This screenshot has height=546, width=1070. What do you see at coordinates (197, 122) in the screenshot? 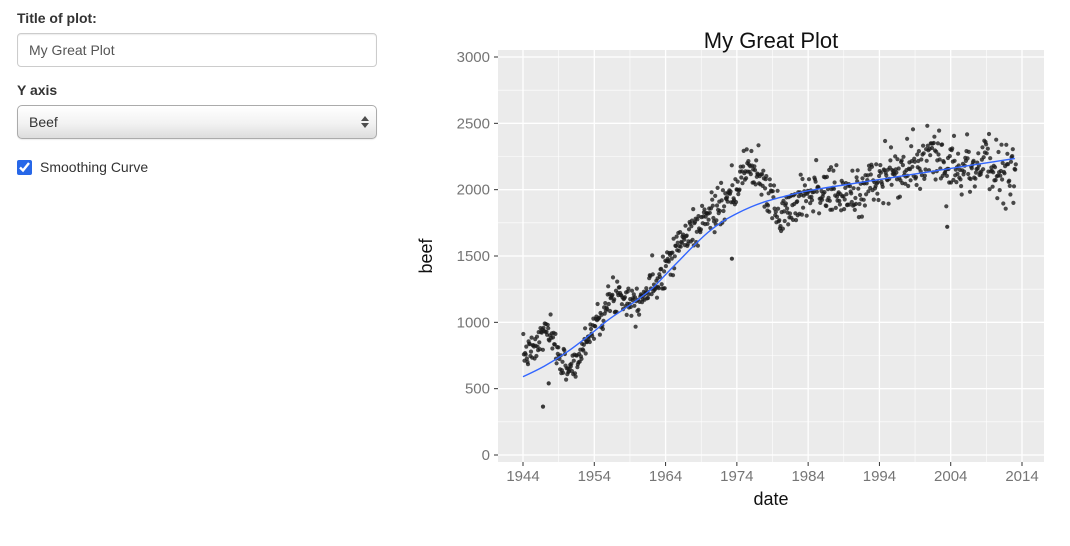
I see `yaxis-select: Beef` at bounding box center [197, 122].